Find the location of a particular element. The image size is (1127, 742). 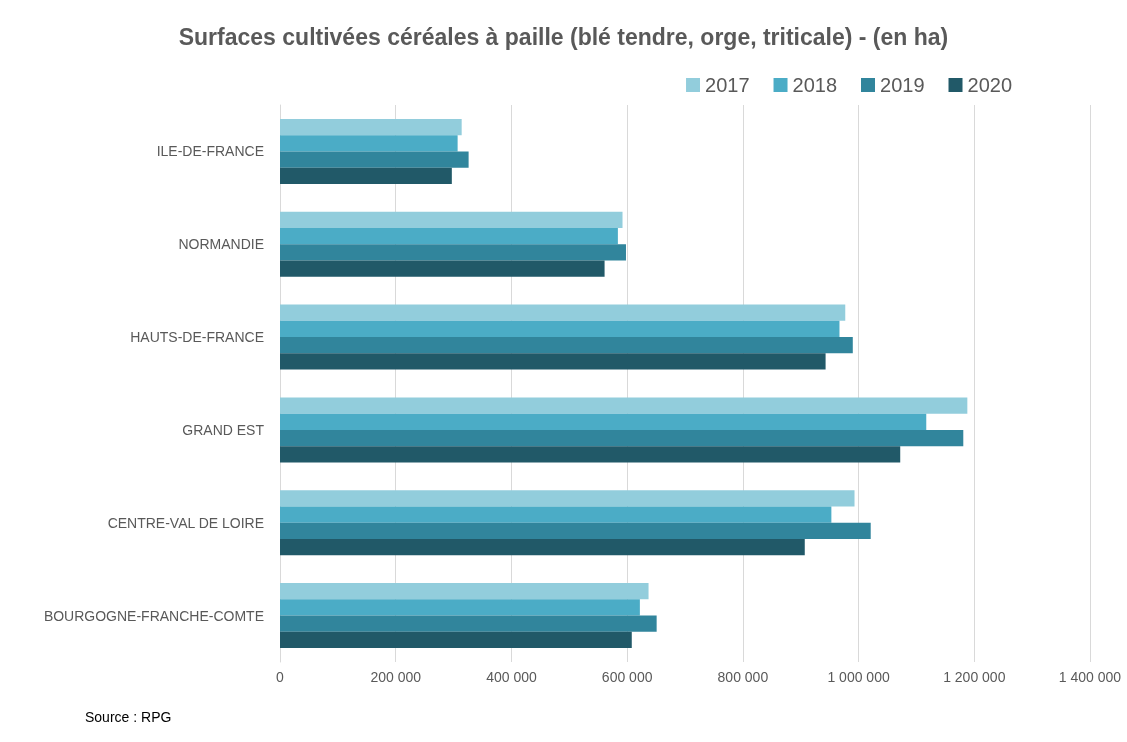

source-note: Source : RPG is located at coordinates (128, 717).